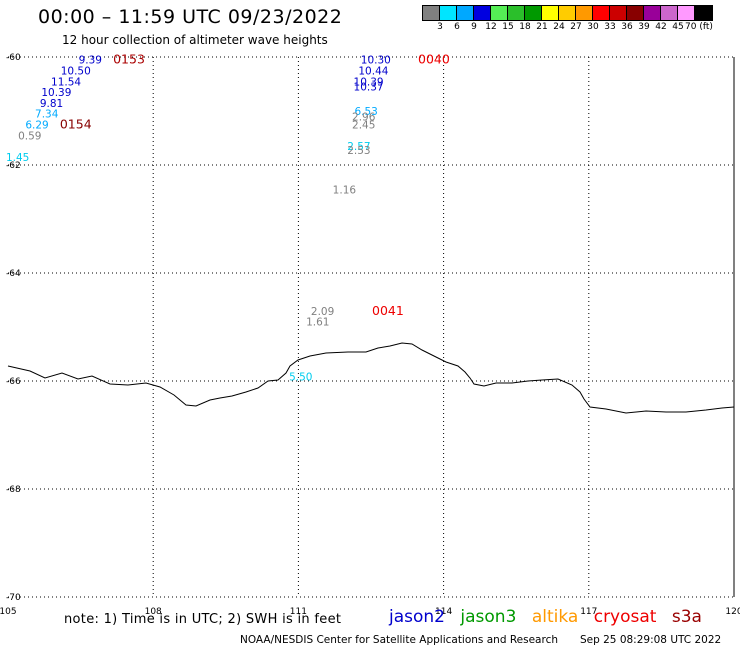  Describe the element at coordinates (588, 612) in the screenshot. I see `lon-tick-label: 117` at that location.